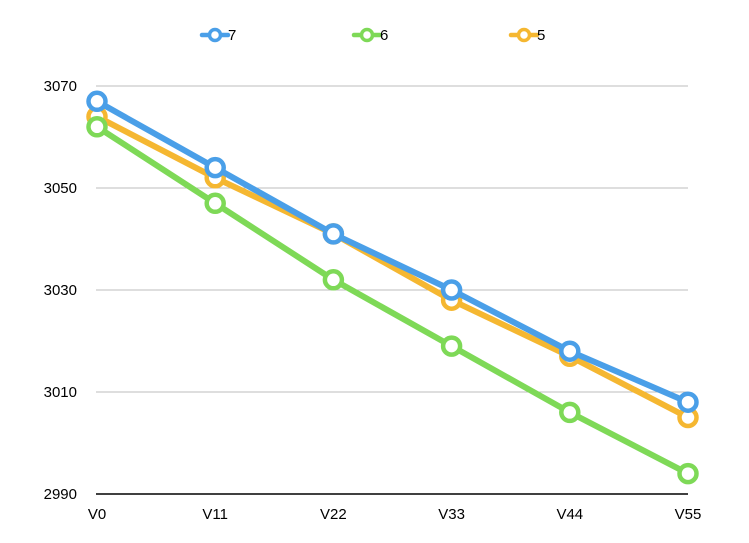 The height and width of the screenshot is (543, 749). I want to click on x-axis-ticks: V0 V11 V22 V33 V44 V55, so click(395, 514).